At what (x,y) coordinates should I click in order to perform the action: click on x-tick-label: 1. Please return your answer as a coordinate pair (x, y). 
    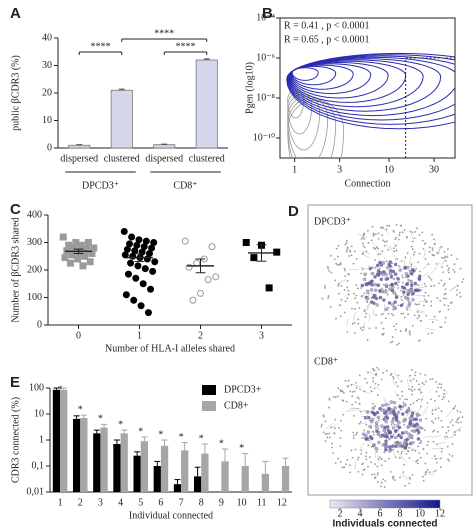
    Looking at the image, I should click on (294, 169).